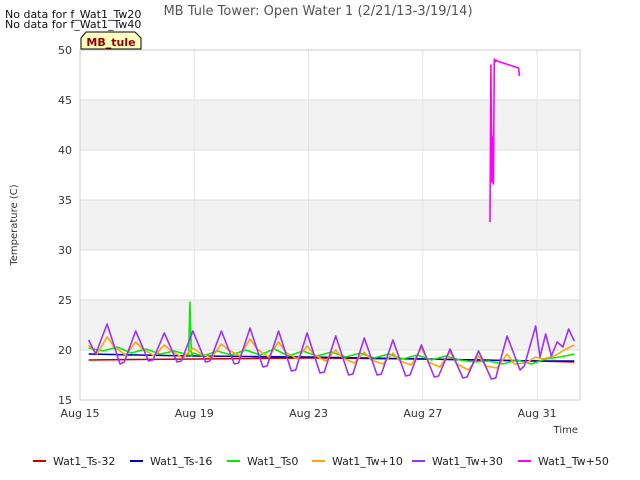  Describe the element at coordinates (65, 300) in the screenshot. I see `y-tick-label: 25` at that location.